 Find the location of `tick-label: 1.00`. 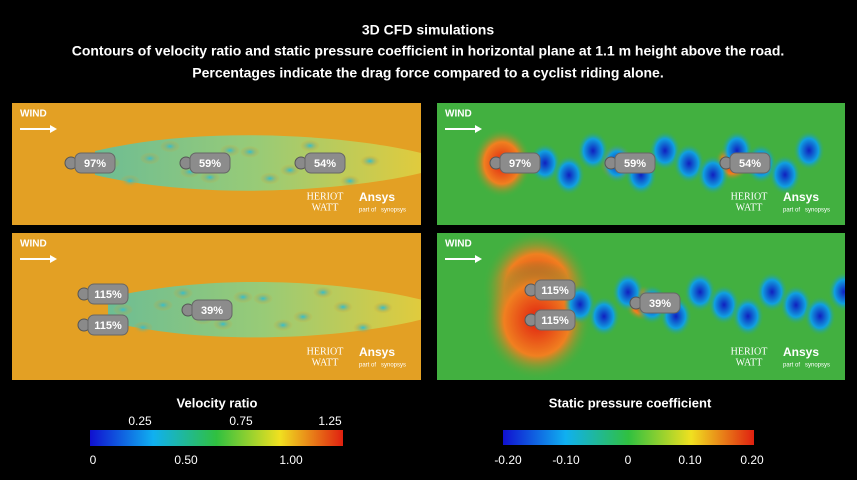

tick-label: 1.00 is located at coordinates (291, 460).